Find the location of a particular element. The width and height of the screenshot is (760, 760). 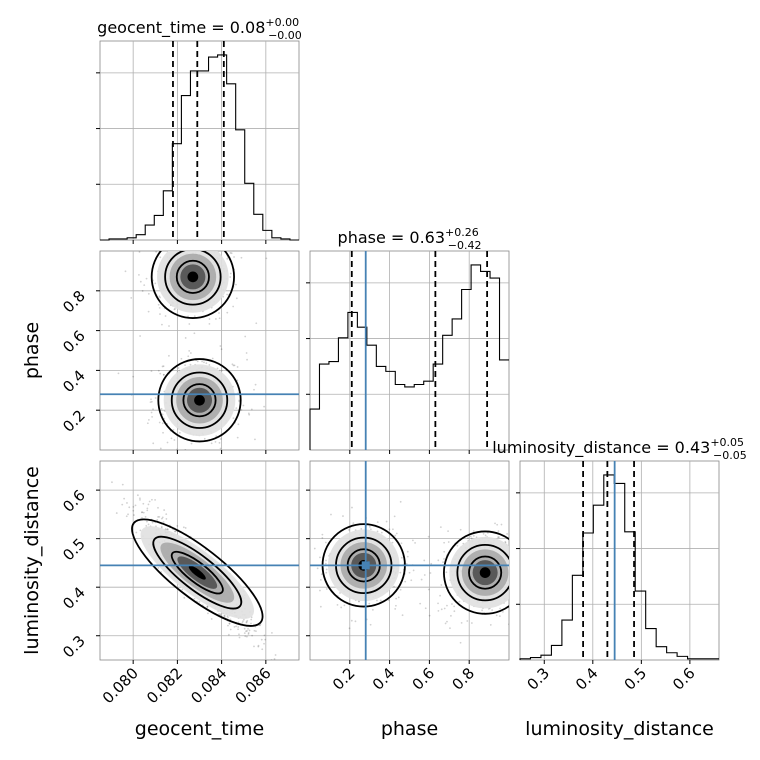

density-shade is located at coordinates (197, 572).